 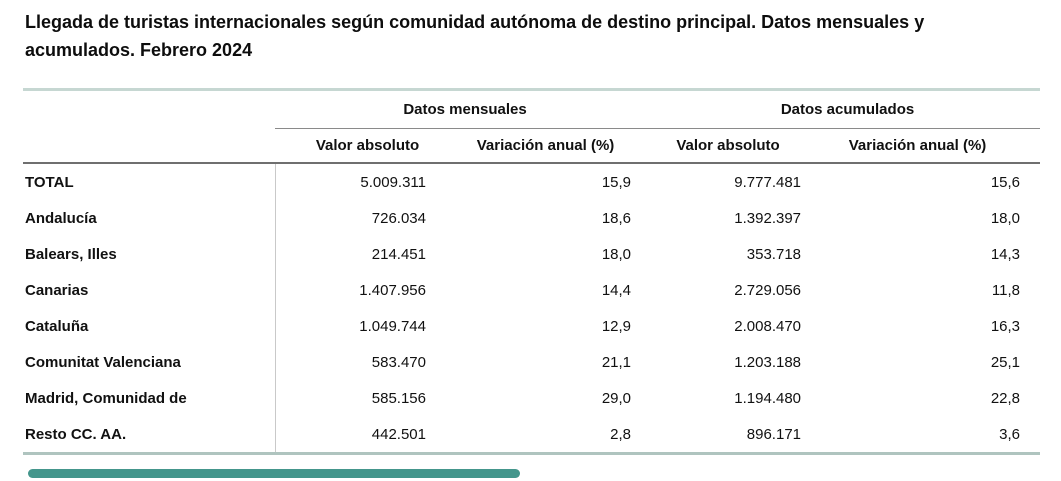 What do you see at coordinates (76, 434) in the screenshot?
I see `row-label-cell: Resto CC. AA.` at bounding box center [76, 434].